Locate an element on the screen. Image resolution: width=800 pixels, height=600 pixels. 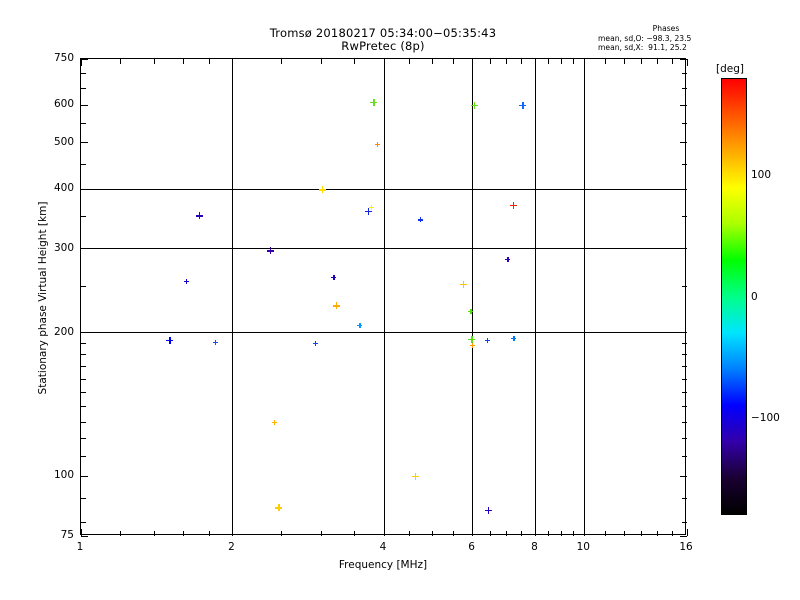
x-axis-title: Frequency [MHz] is located at coordinates (383, 565).